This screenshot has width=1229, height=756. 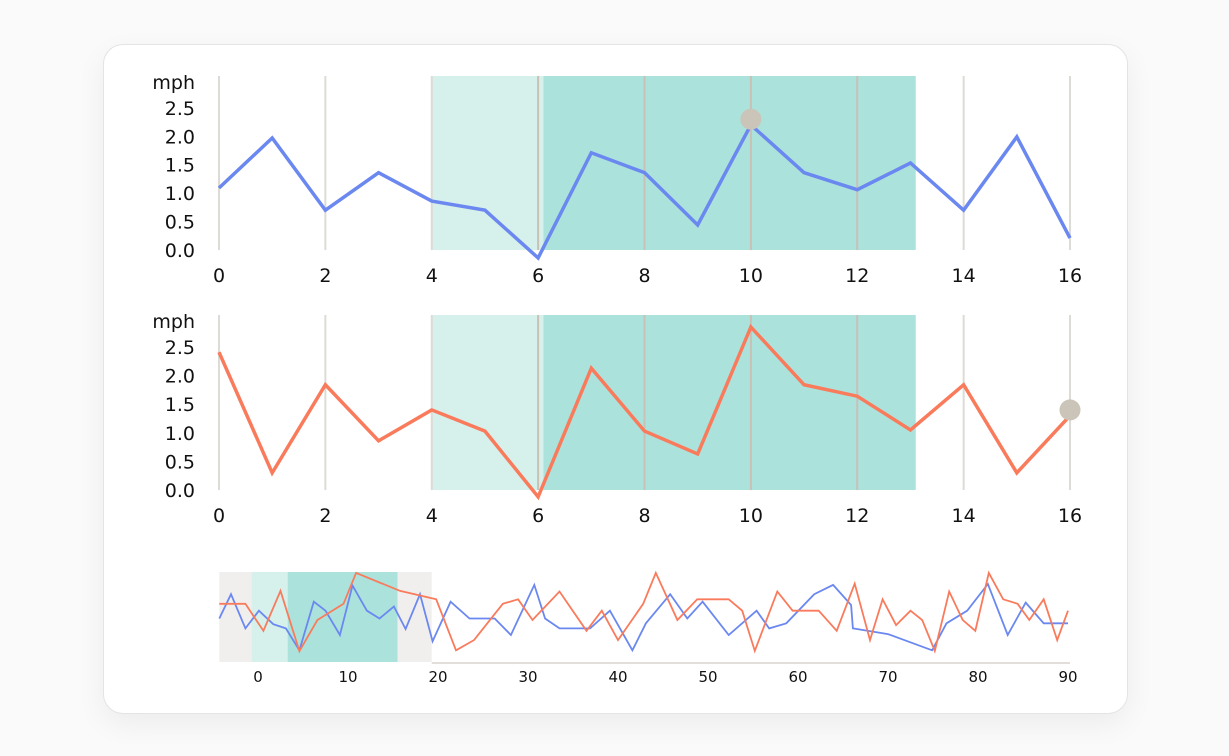 What do you see at coordinates (437, 677) in the screenshot?
I see `overview-x-tick-label: 20` at bounding box center [437, 677].